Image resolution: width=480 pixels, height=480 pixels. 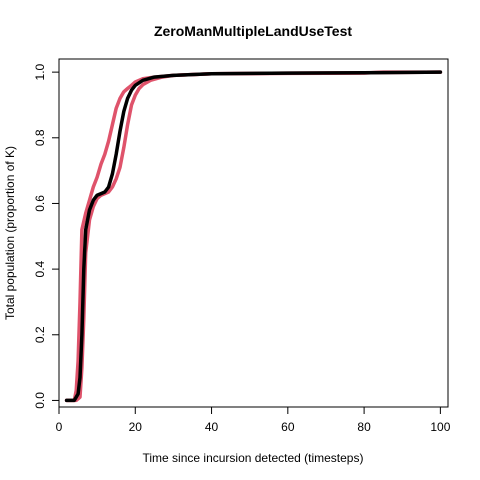 What do you see at coordinates (253, 420) in the screenshot?
I see `x-axis: 0 20 40 60 80 100` at bounding box center [253, 420].